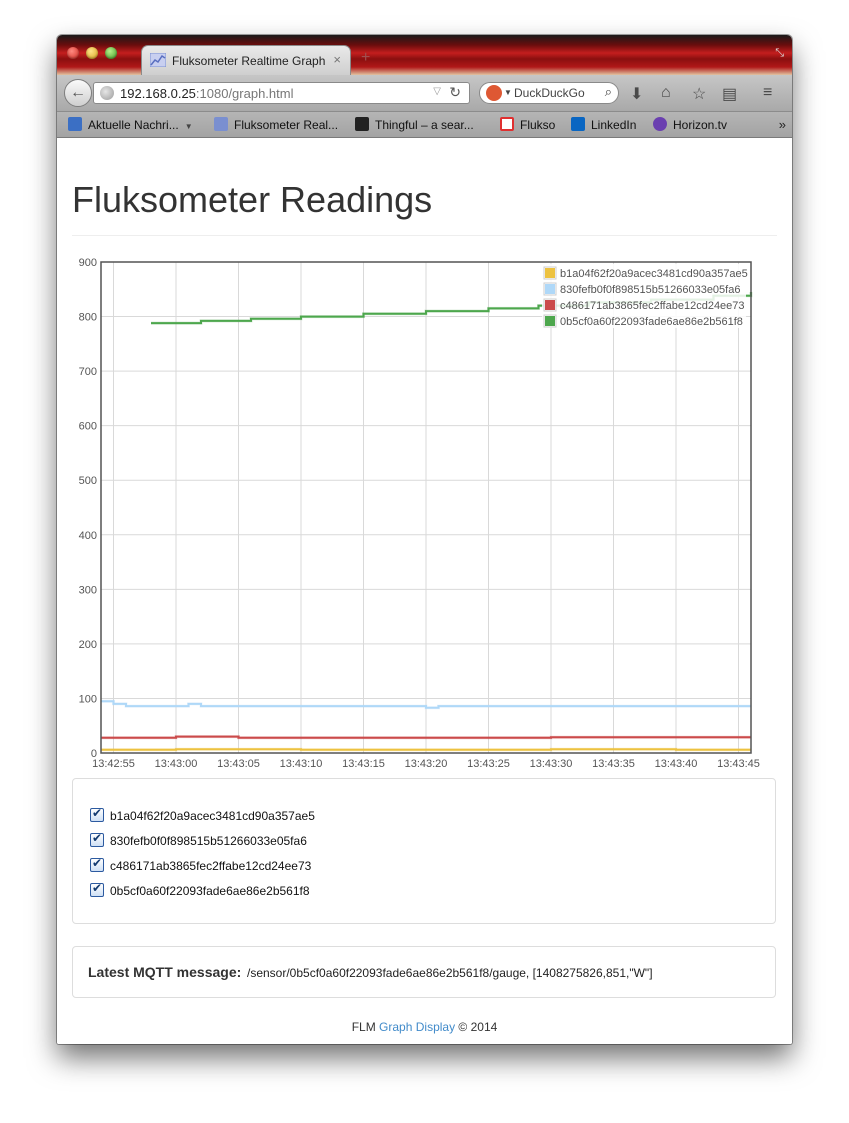  What do you see at coordinates (212, 816) in the screenshot?
I see `series-toggle-label: b1a04f62f20a9acec3481cd90a357ae5` at bounding box center [212, 816].